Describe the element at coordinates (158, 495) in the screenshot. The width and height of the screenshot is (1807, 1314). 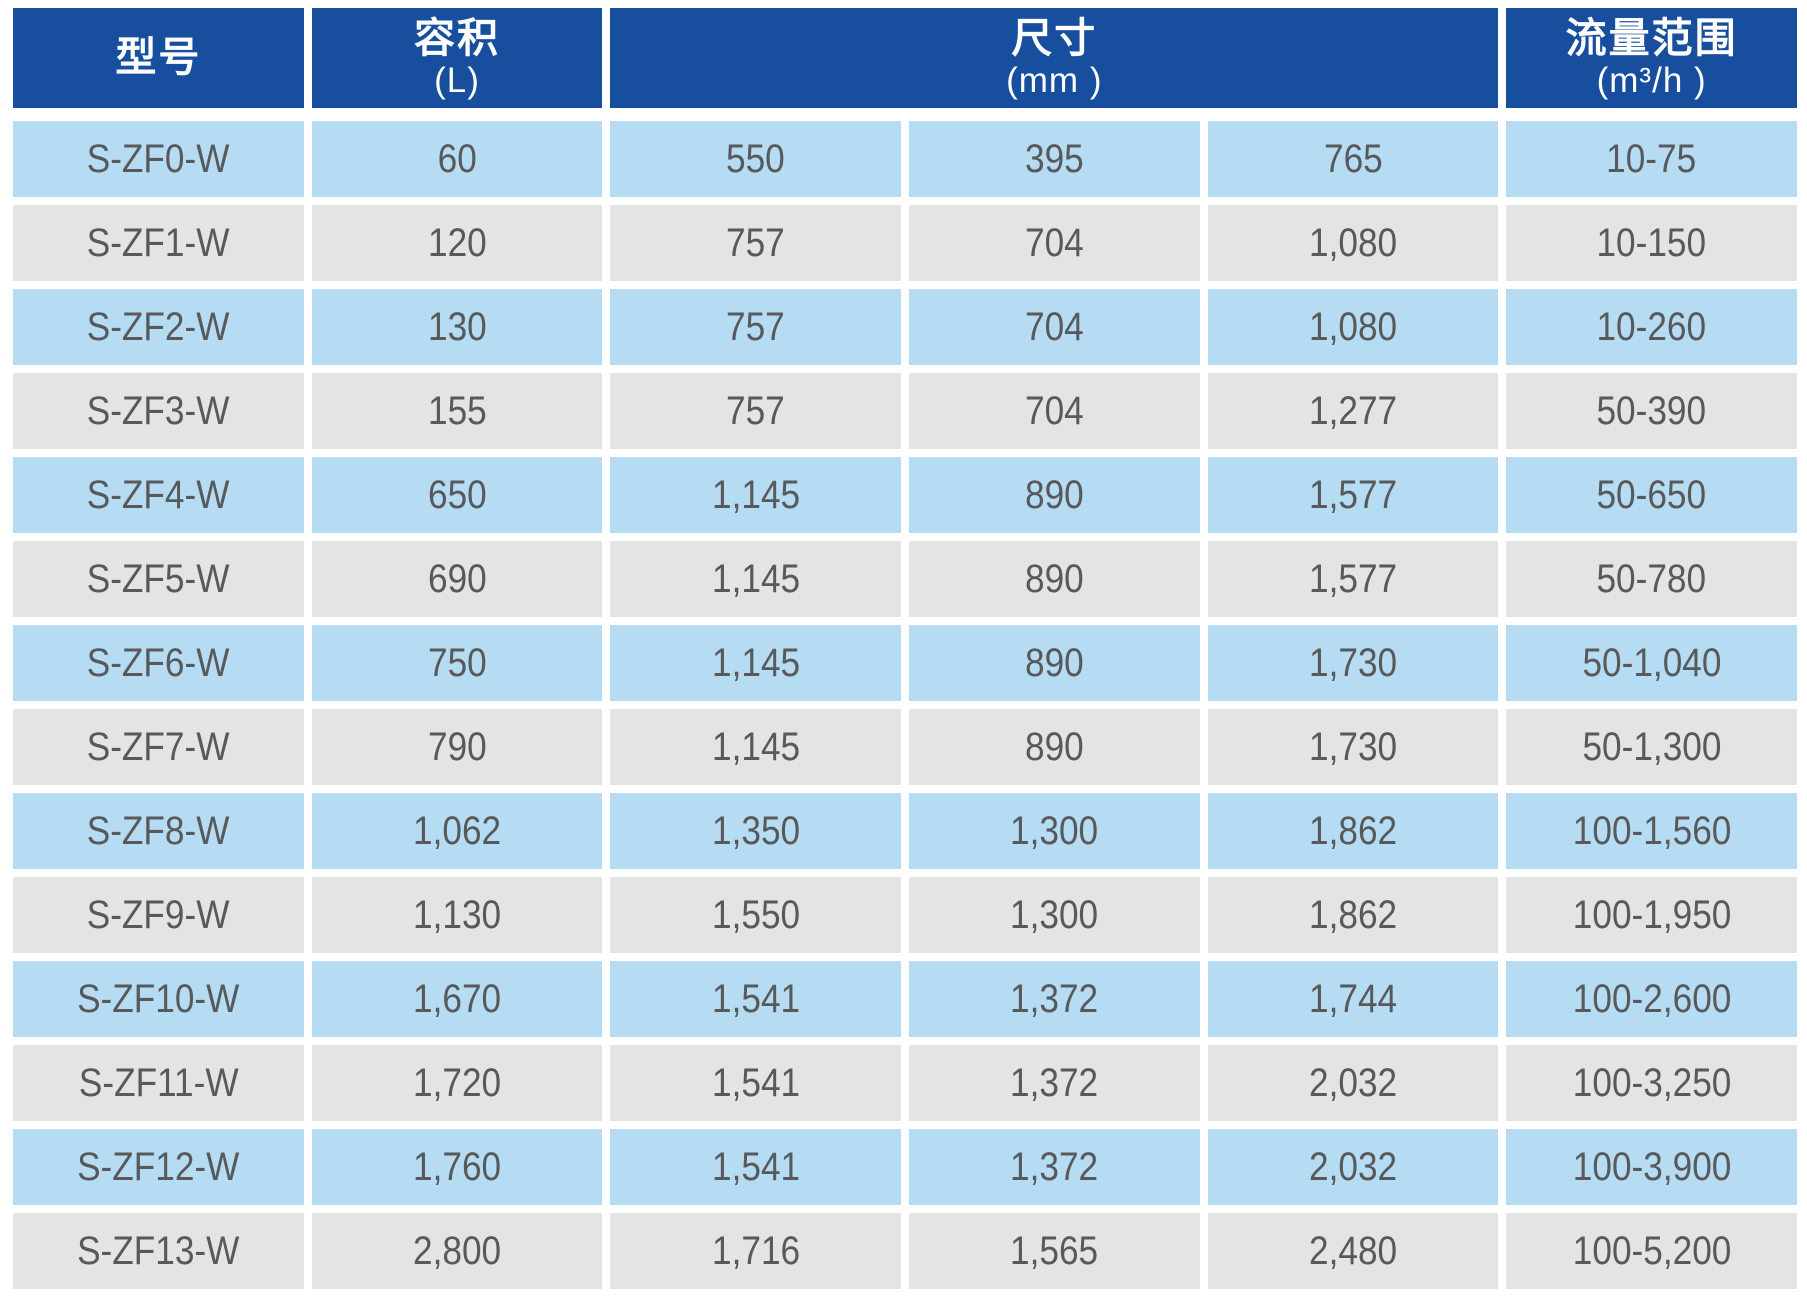
I see `model-cell: S-ZF4-W` at that location.